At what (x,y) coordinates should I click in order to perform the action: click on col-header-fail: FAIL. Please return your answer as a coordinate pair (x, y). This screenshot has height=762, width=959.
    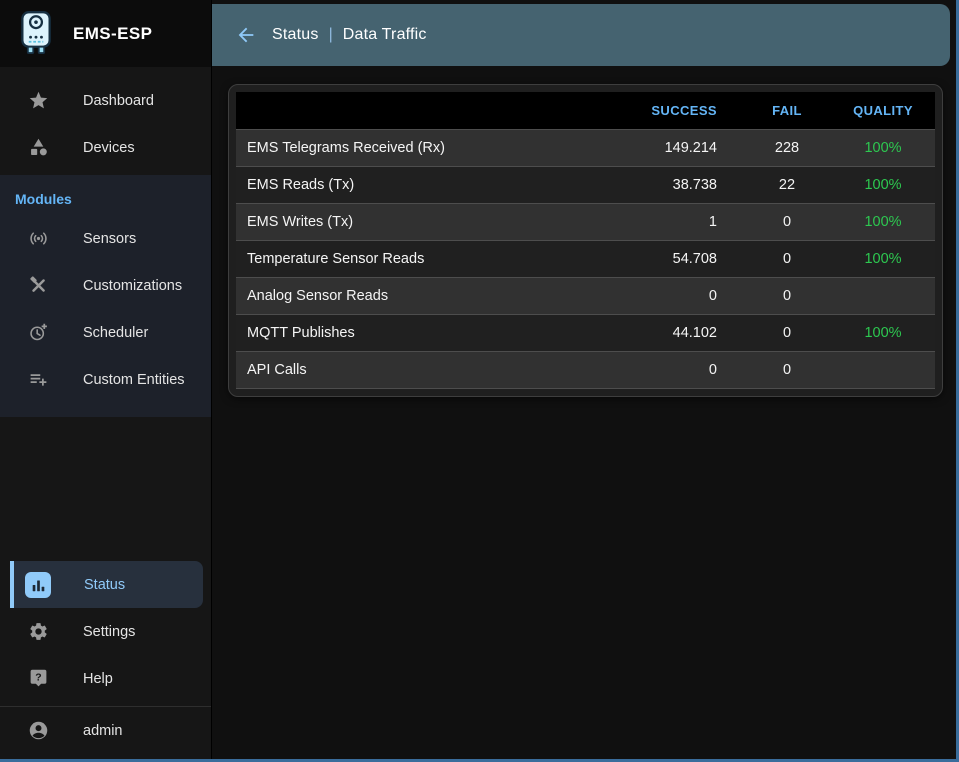
    Looking at the image, I should click on (787, 110).